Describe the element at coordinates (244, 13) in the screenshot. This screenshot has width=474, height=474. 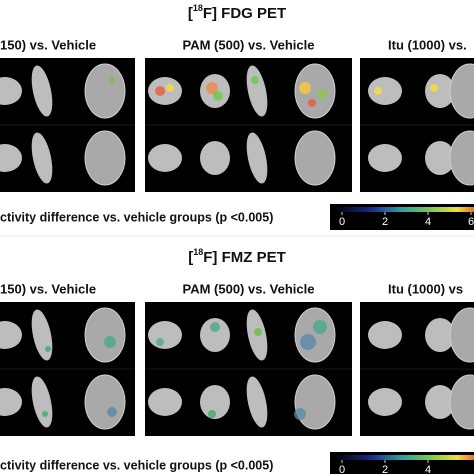
I see `title-rest: F] FDG PET` at that location.